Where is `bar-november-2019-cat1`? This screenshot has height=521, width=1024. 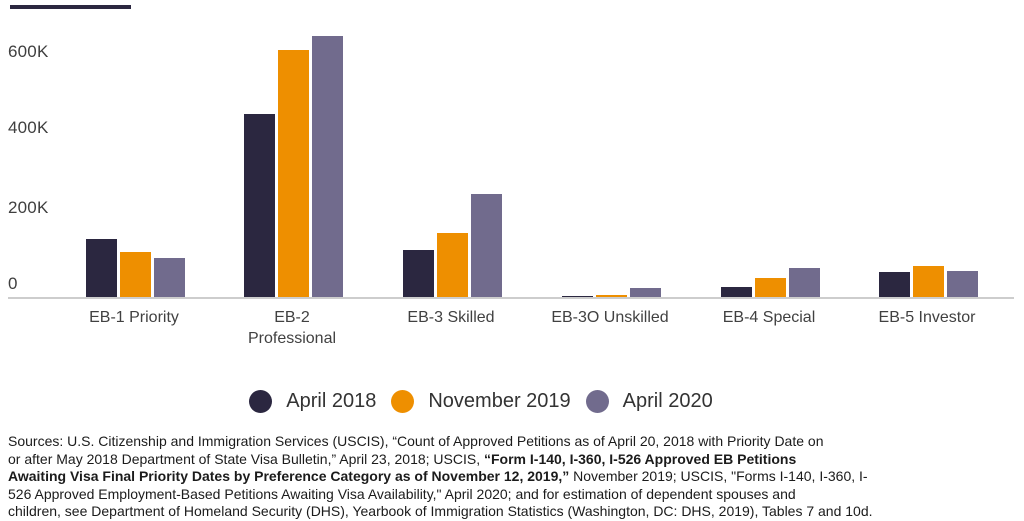 bar-november-2019-cat1 is located at coordinates (135, 274).